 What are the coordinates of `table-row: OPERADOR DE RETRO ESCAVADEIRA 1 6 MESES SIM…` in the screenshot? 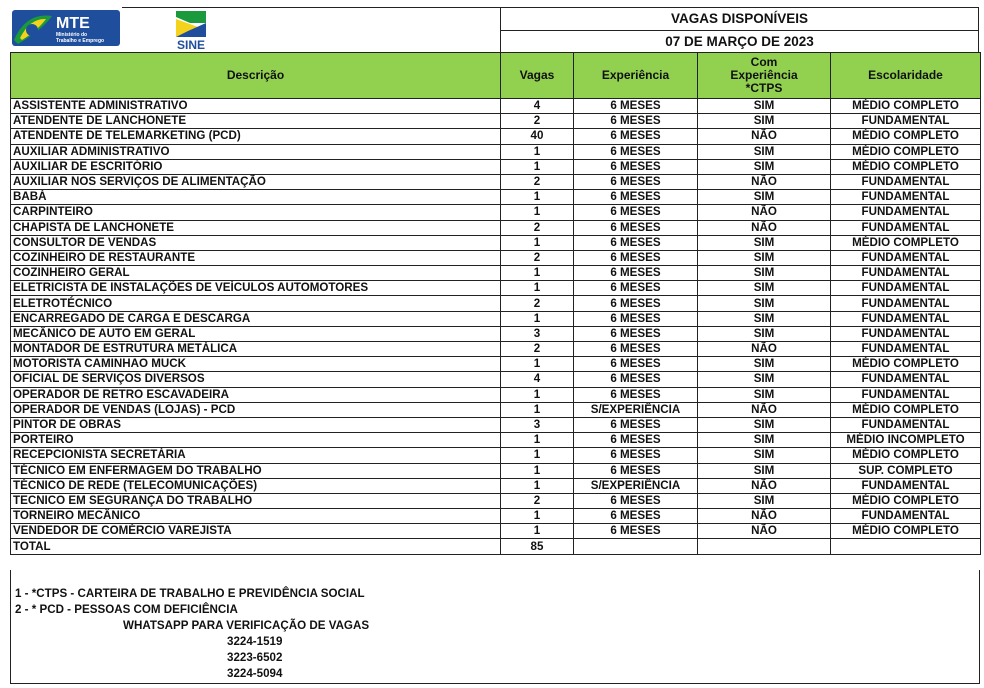 It's located at (495, 394).